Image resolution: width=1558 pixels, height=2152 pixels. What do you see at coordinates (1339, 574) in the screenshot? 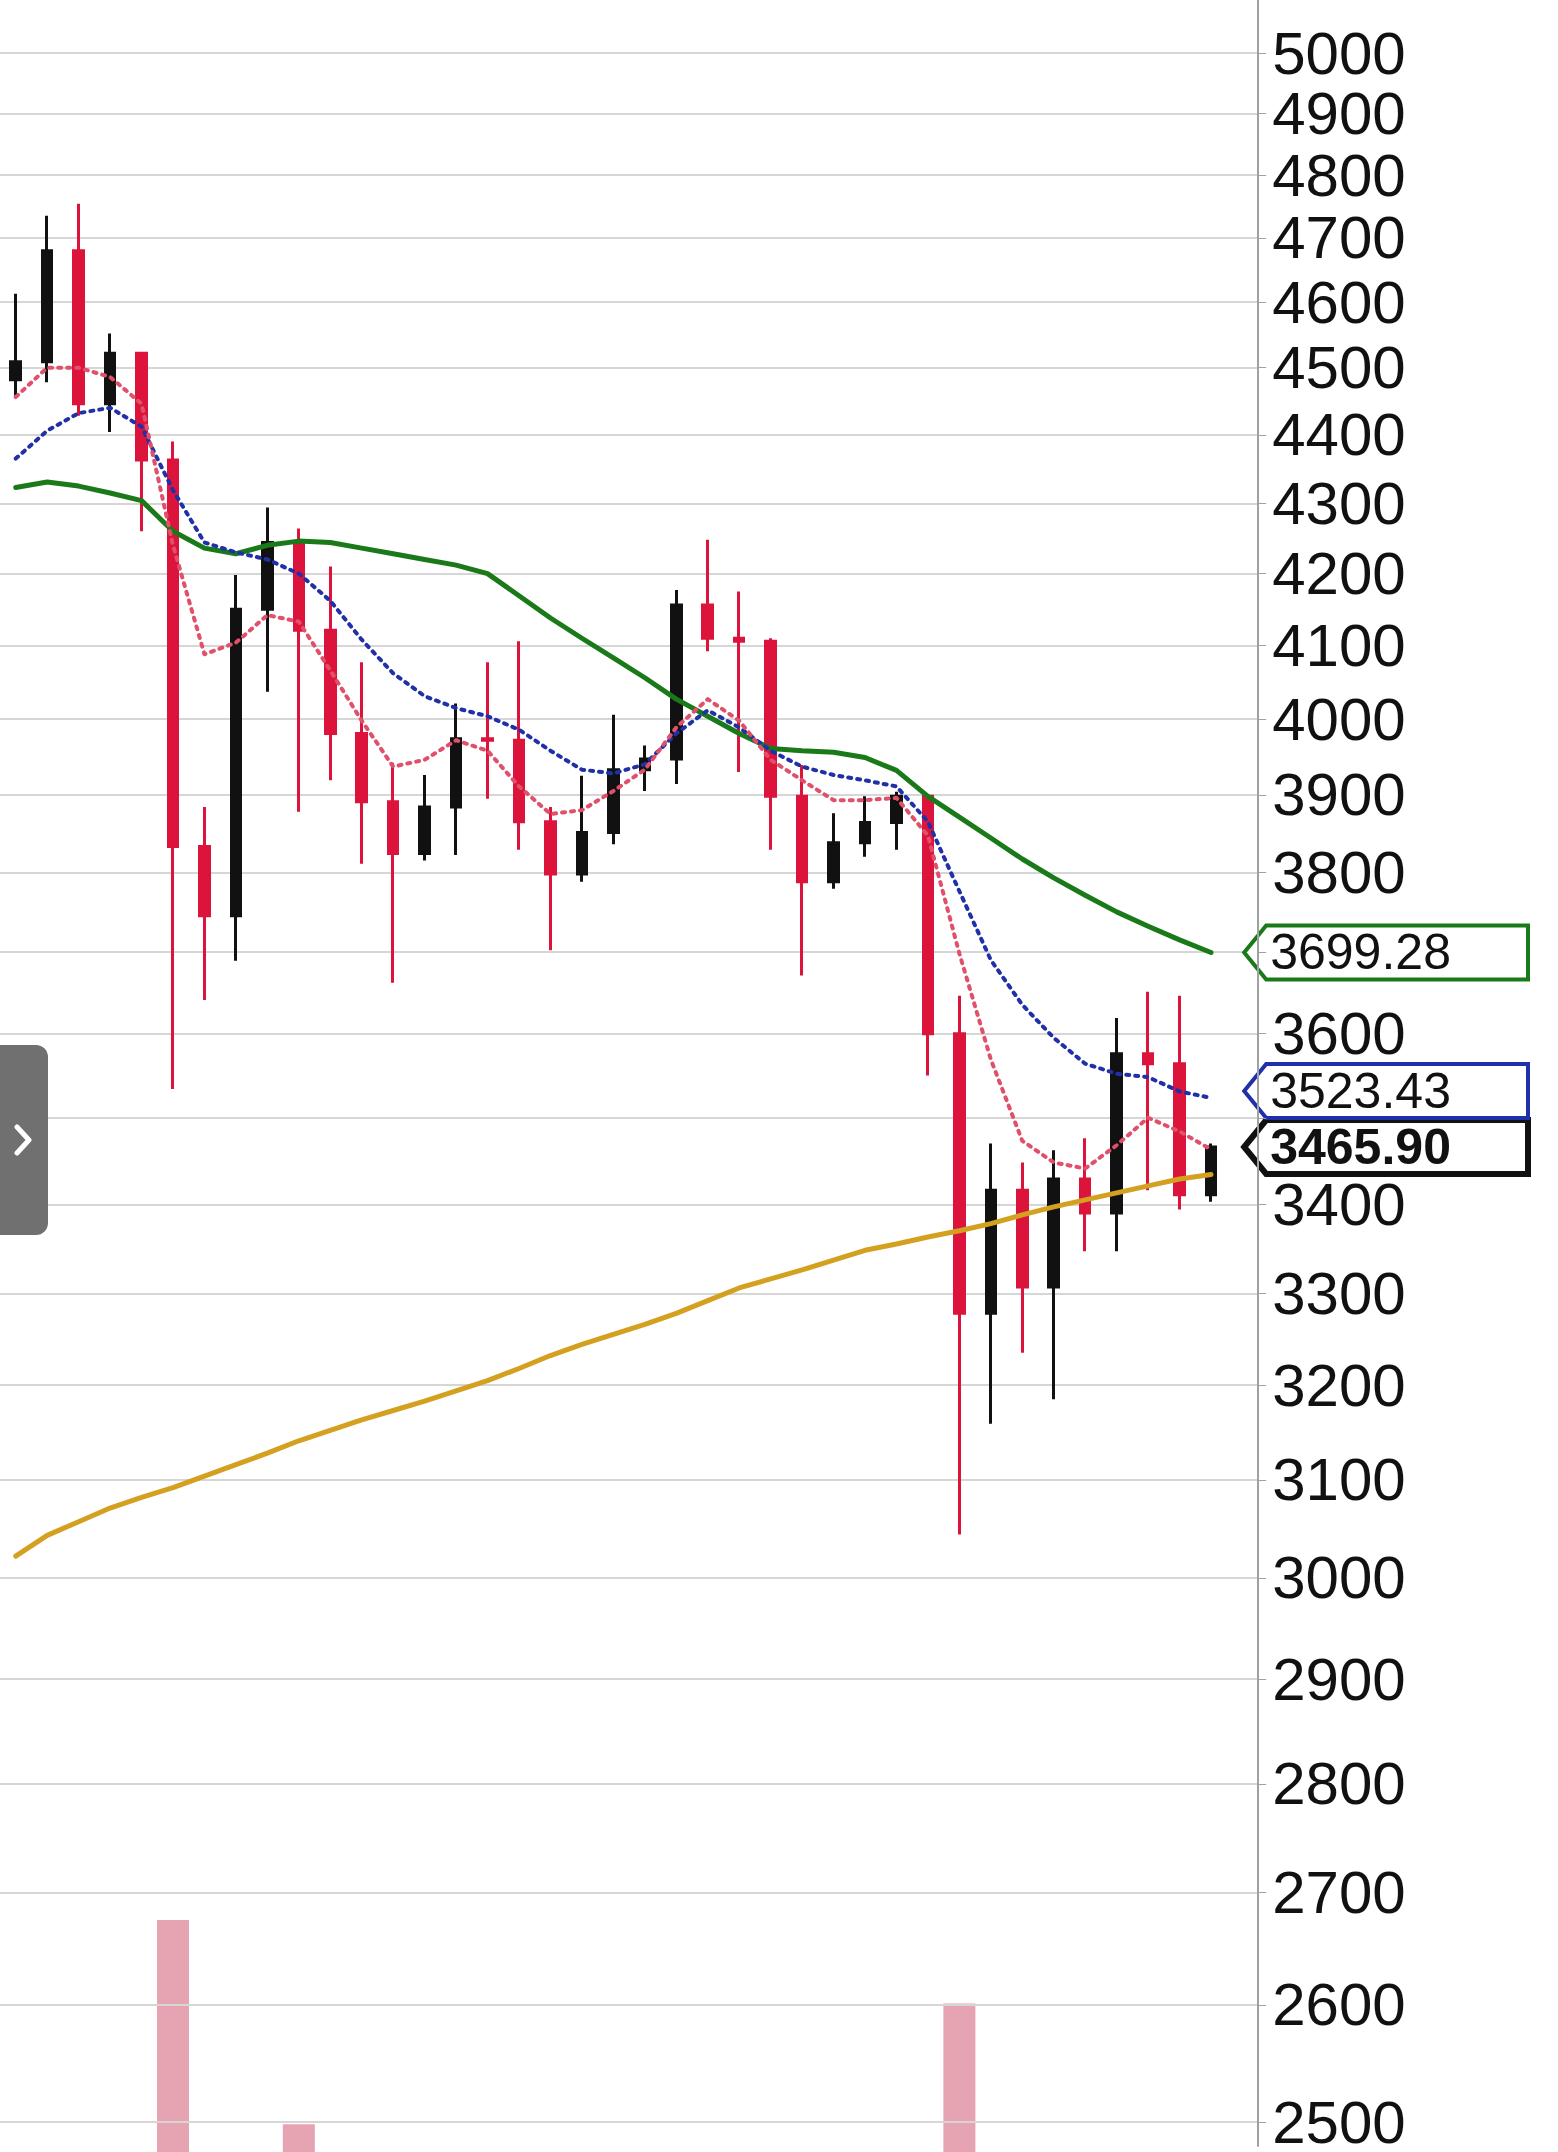
I see `y-tick-label: 4200` at bounding box center [1339, 574].